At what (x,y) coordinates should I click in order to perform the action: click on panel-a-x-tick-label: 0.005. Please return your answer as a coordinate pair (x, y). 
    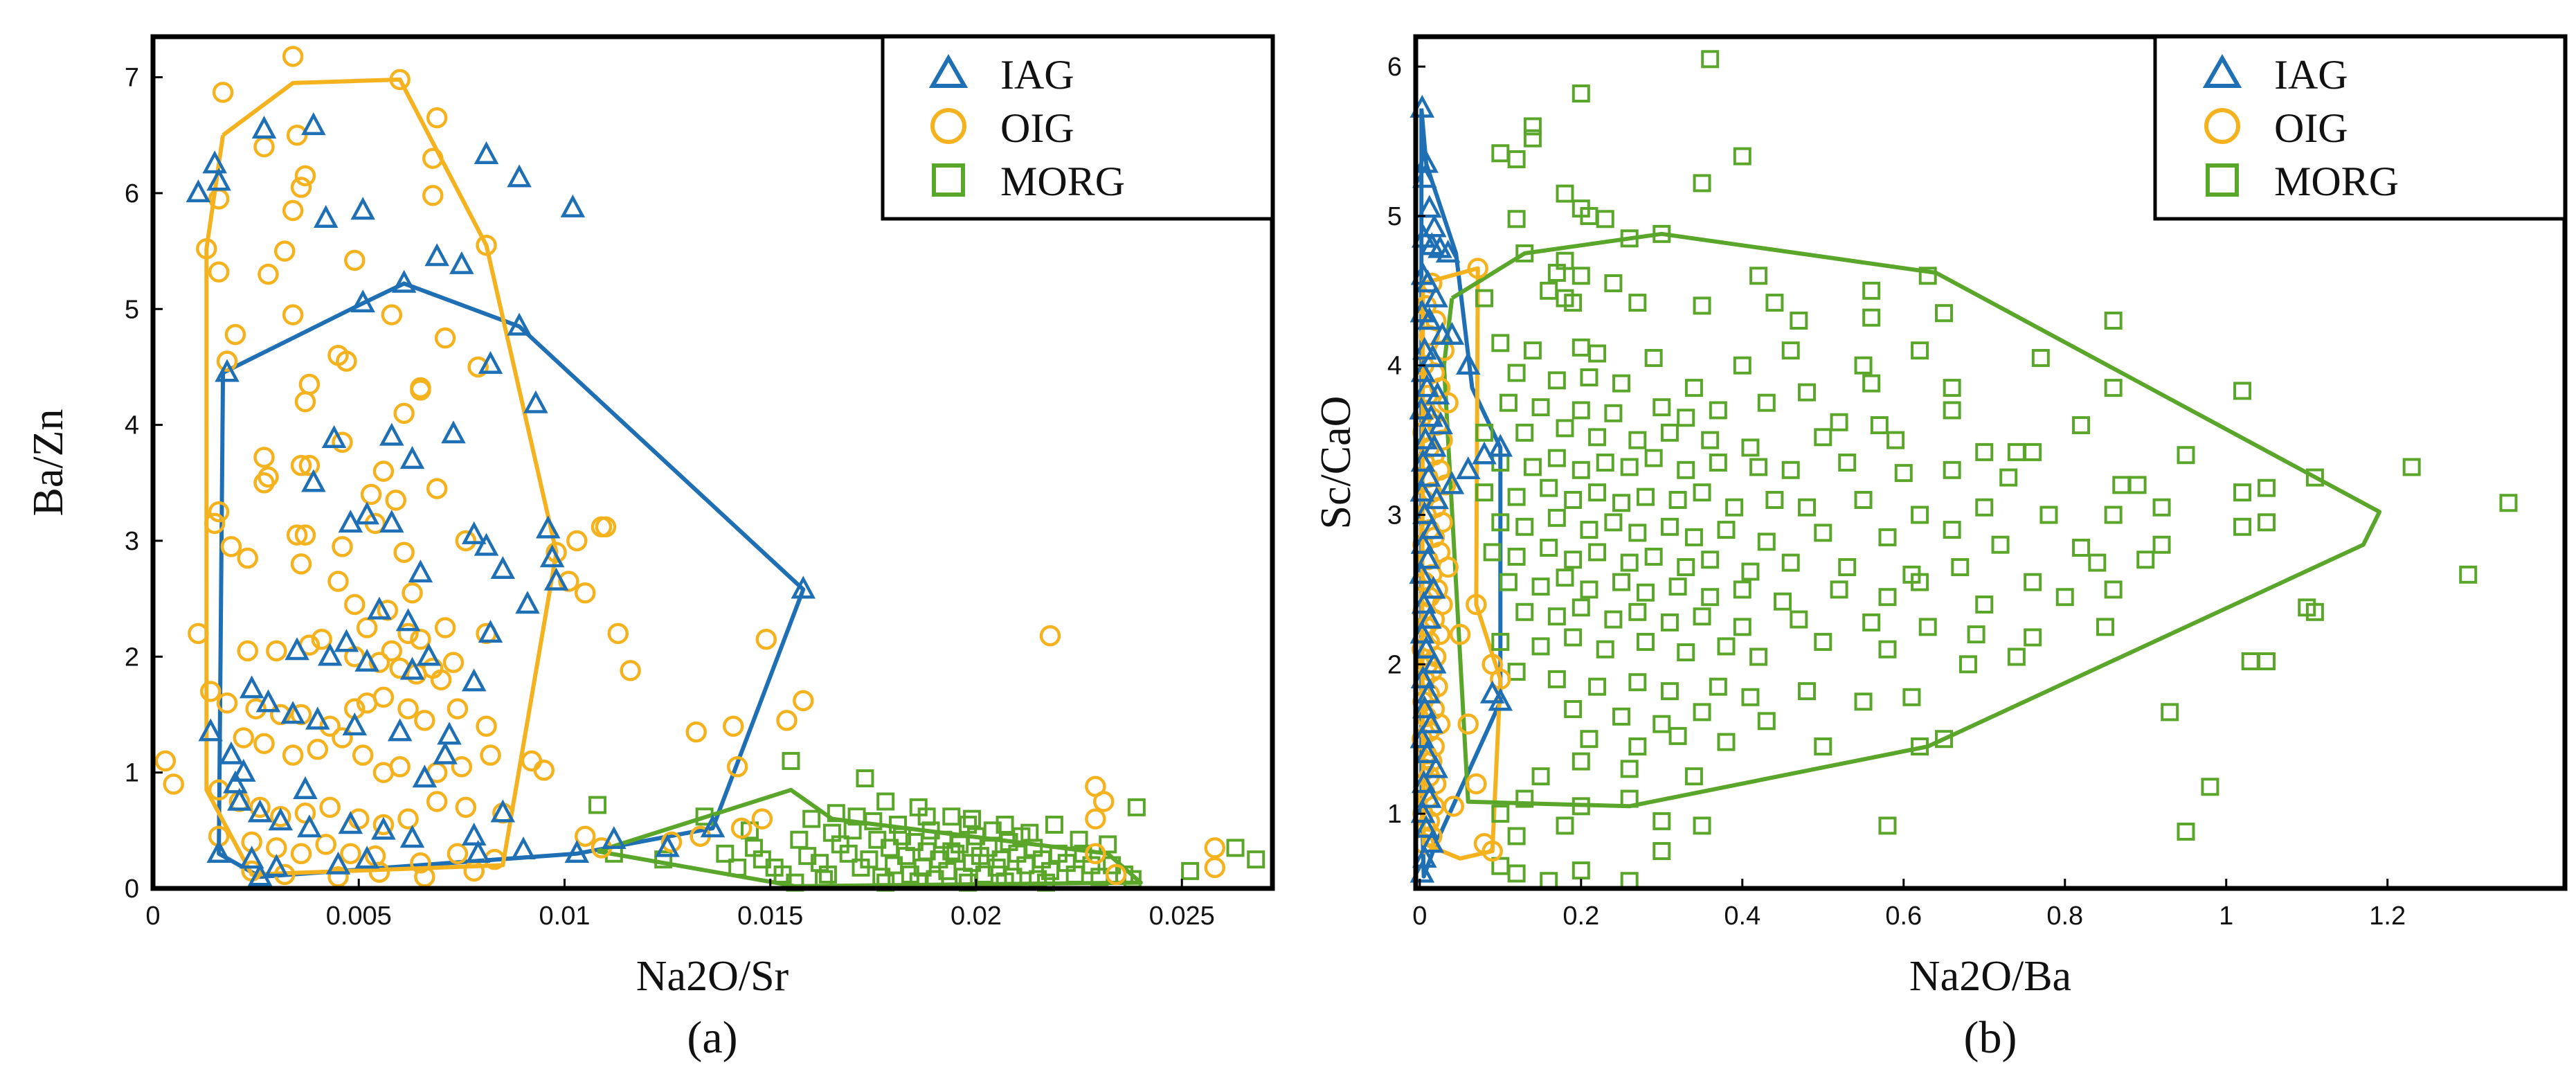
    Looking at the image, I should click on (359, 916).